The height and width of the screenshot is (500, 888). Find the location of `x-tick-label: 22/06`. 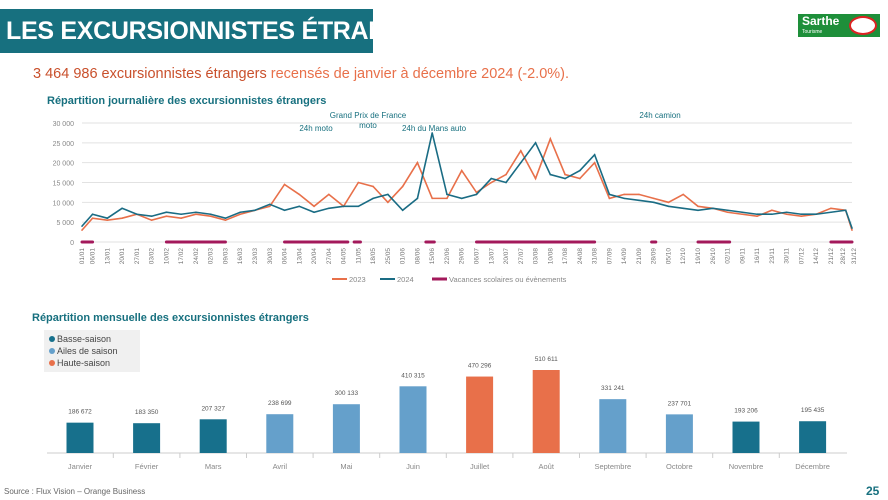

x-tick-label: 22/06 is located at coordinates (447, 256).